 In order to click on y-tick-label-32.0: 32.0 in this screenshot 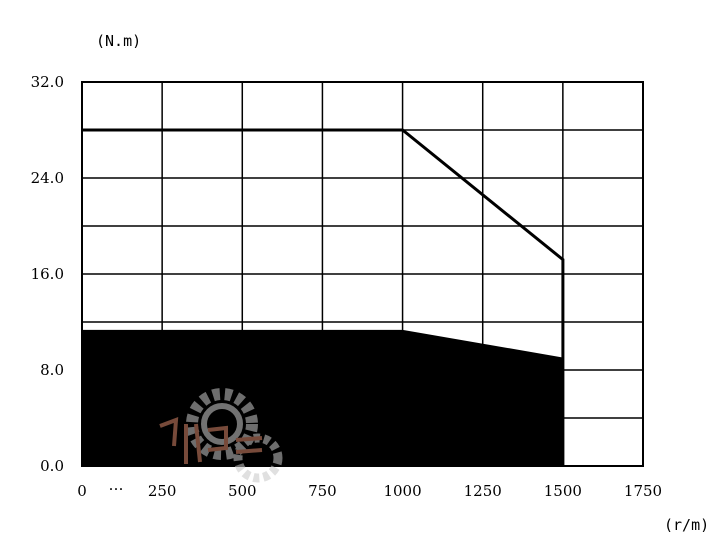, I will do `click(47, 82)`.